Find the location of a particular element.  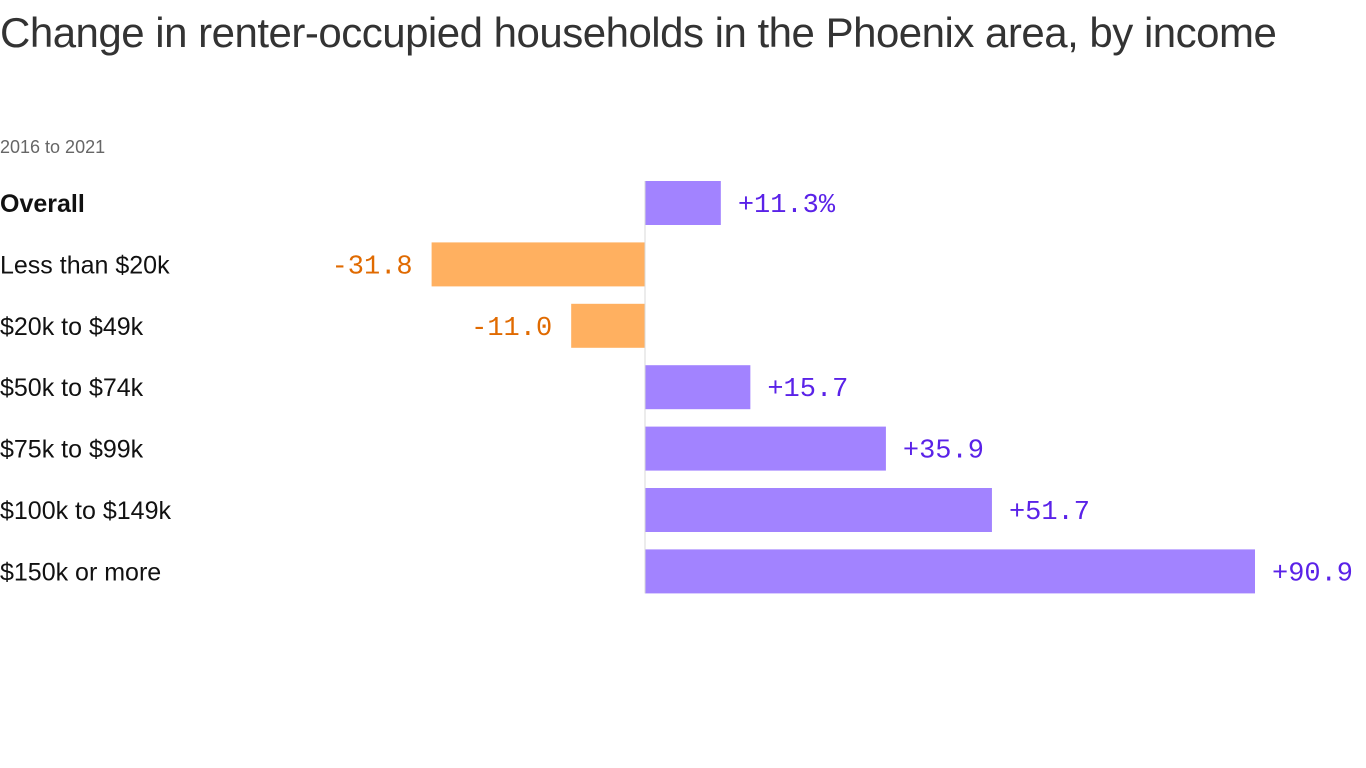

data-label: +90.9 is located at coordinates (1312, 574).